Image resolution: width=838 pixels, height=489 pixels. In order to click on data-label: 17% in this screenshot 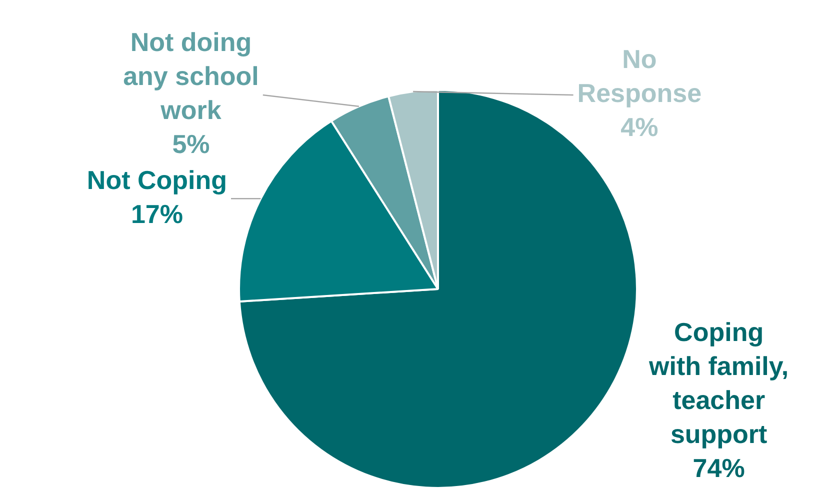, I will do `click(156, 213)`.